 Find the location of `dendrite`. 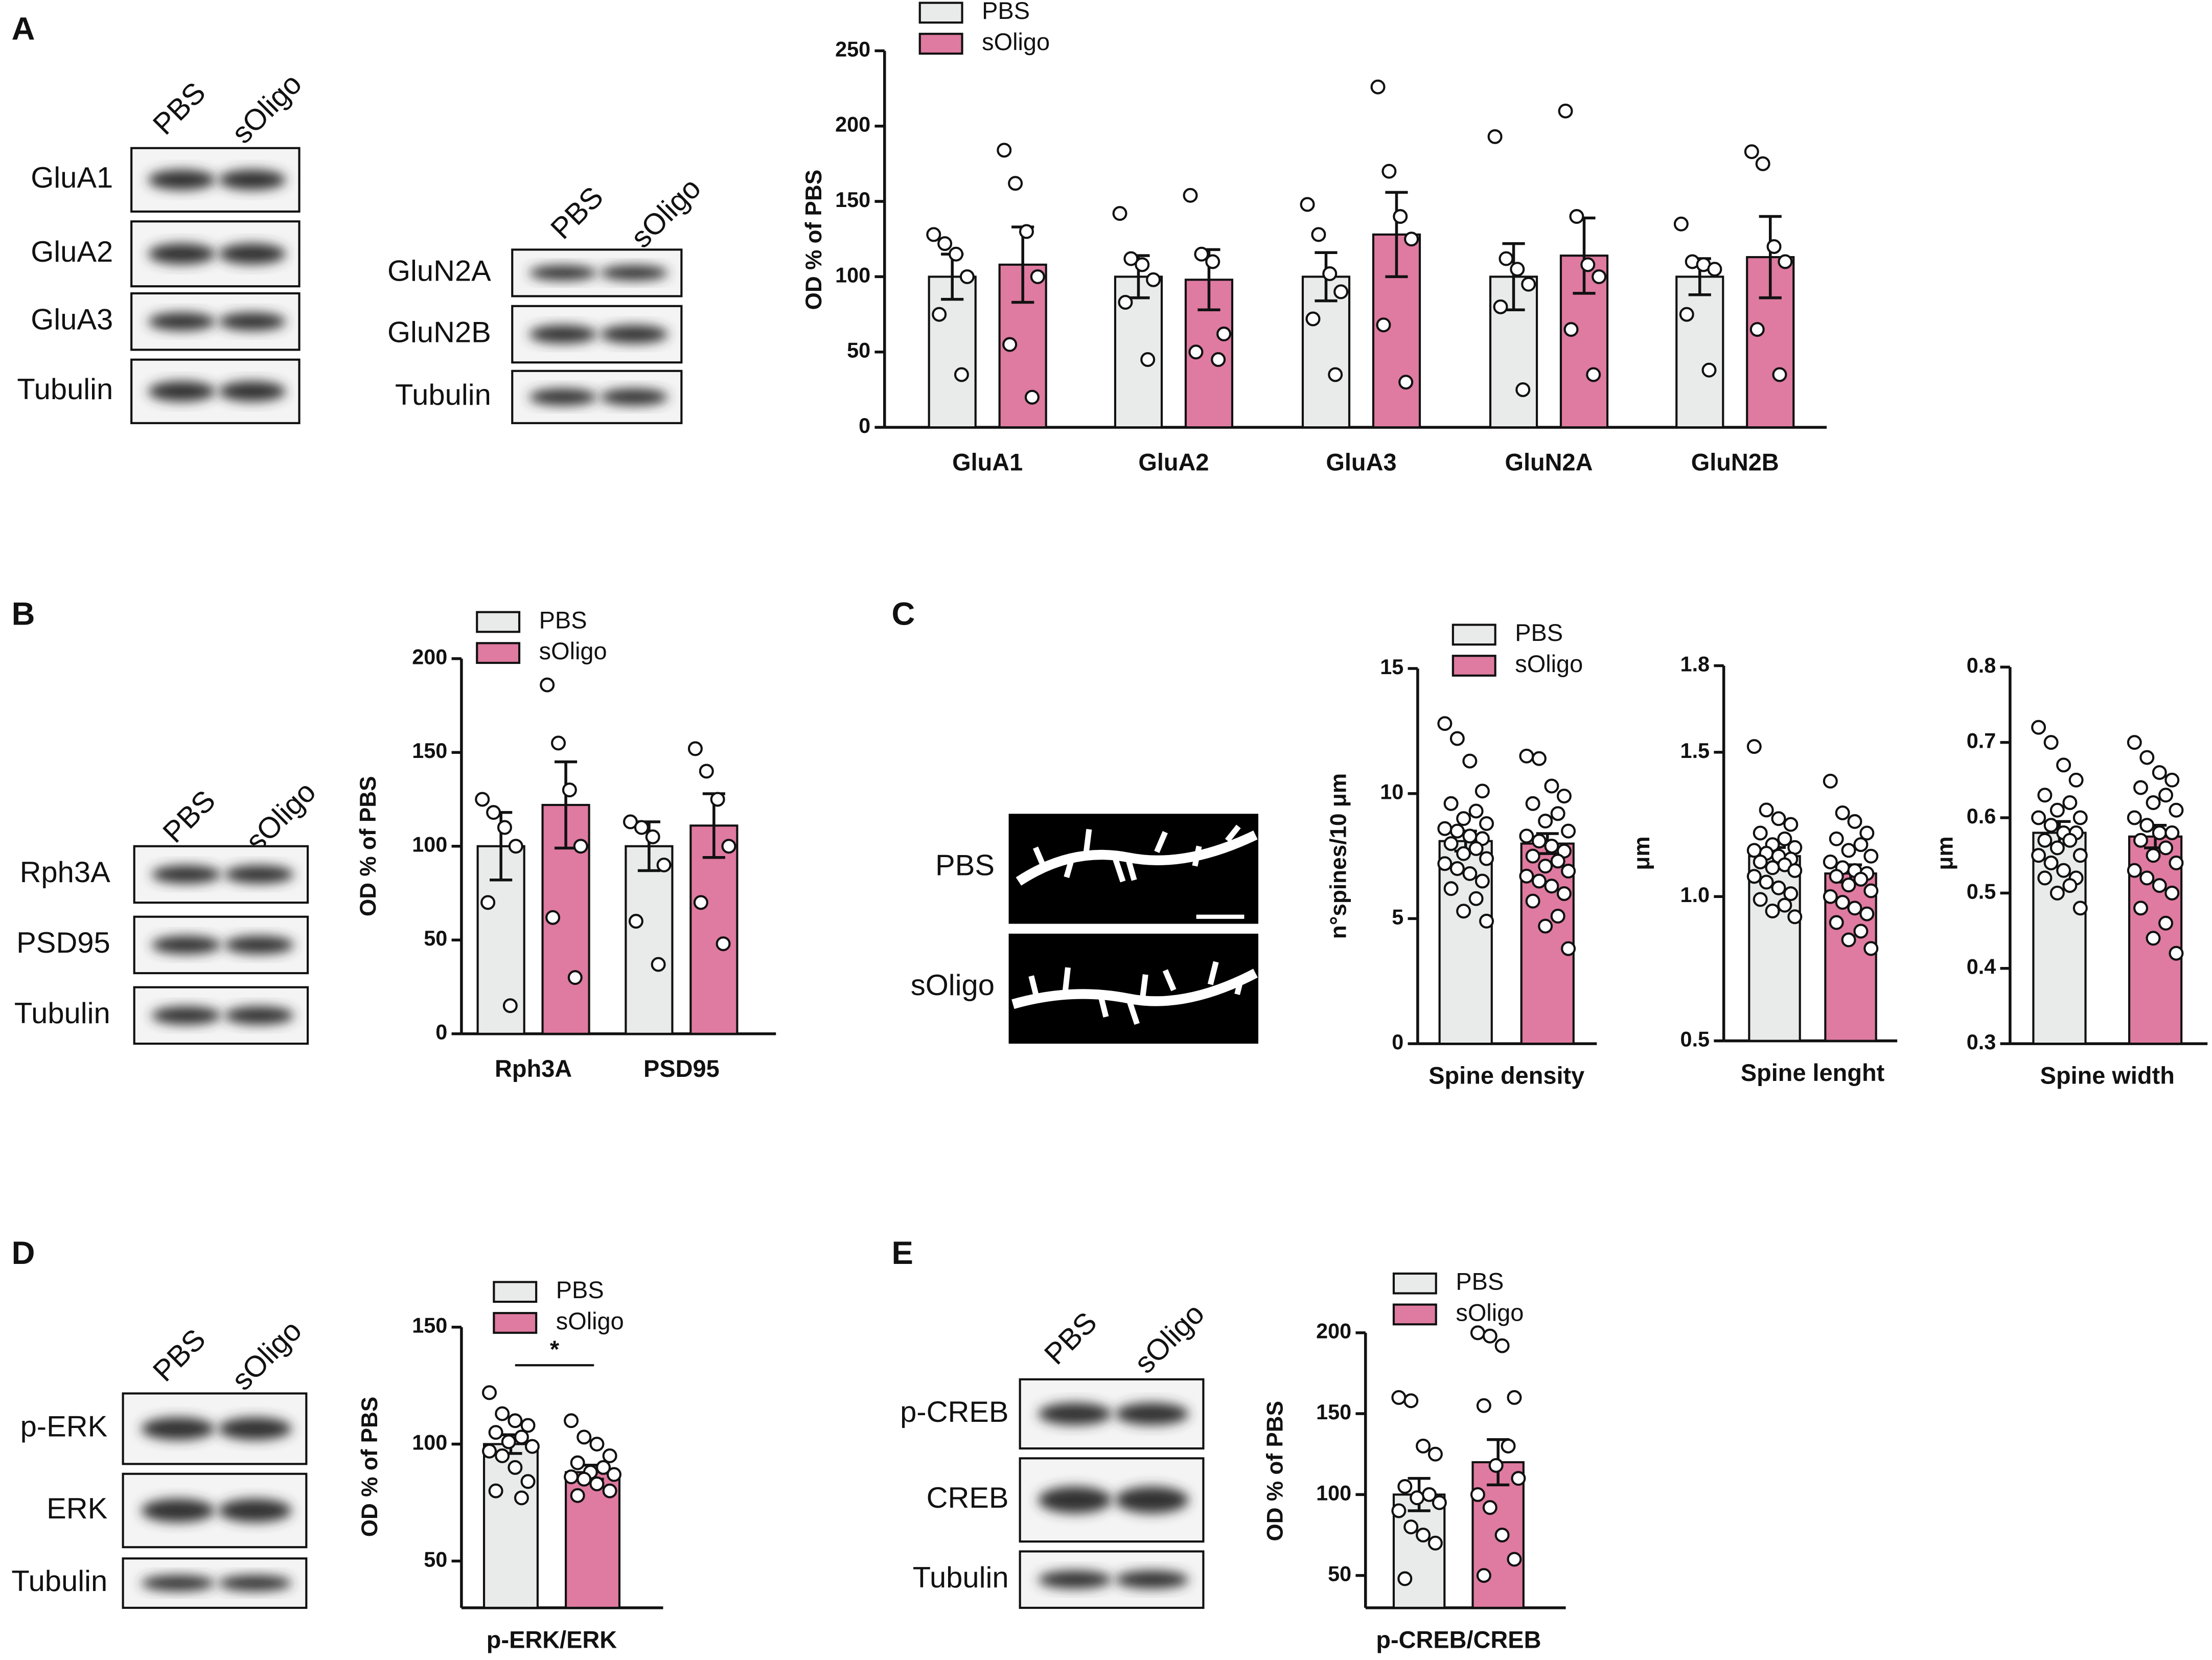

dendrite is located at coordinates (1137, 858).